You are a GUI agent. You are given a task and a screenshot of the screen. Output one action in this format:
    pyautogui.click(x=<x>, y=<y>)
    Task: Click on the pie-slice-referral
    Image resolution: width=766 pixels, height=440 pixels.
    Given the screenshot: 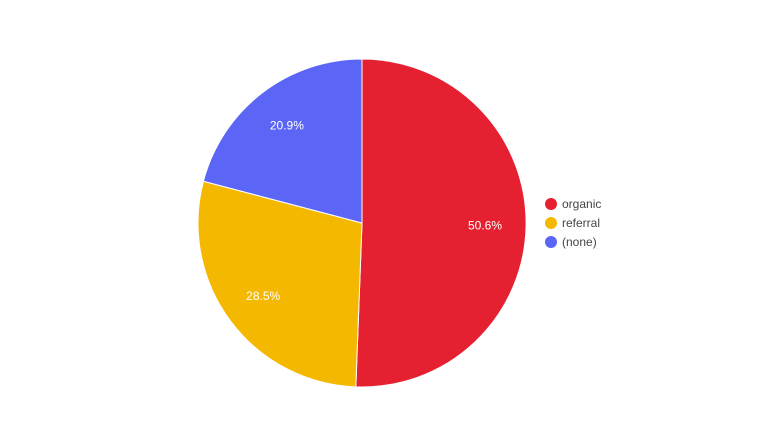 What is the action you would take?
    pyautogui.click(x=280, y=284)
    